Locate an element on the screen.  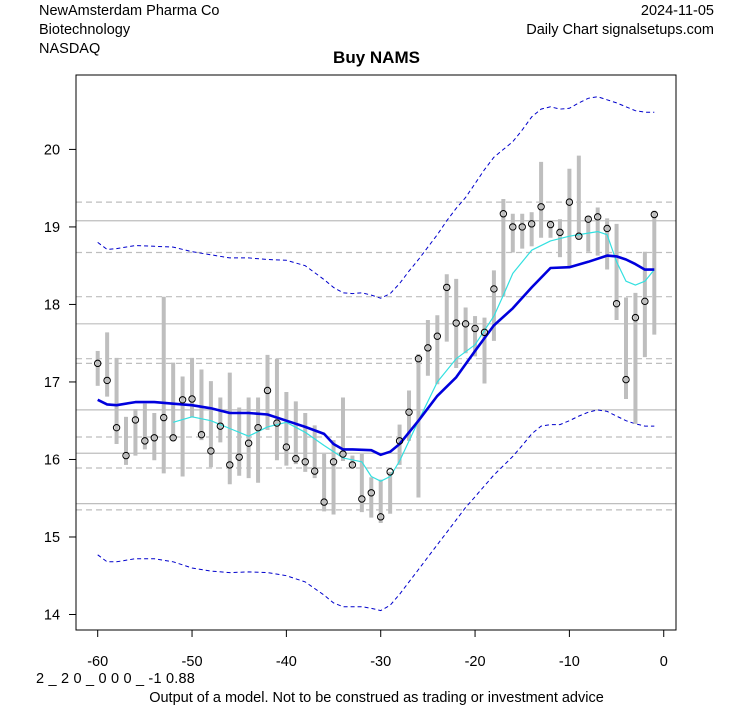
header-right: 2024-11-05 Daily Chart signalsetups.com is located at coordinates (620, 21).